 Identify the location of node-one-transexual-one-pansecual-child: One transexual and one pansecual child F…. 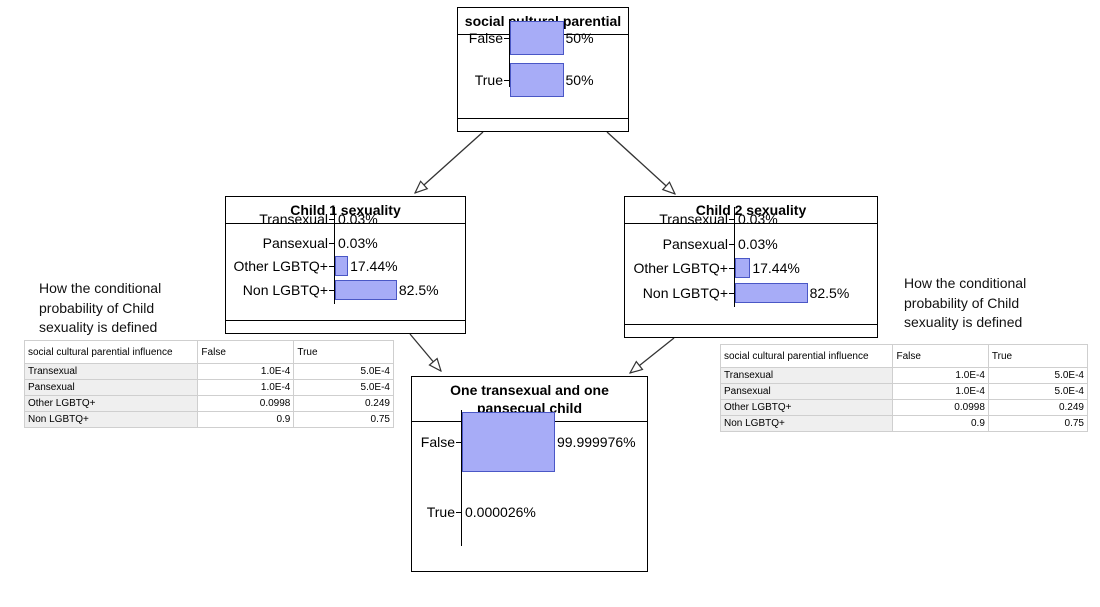
(529, 474).